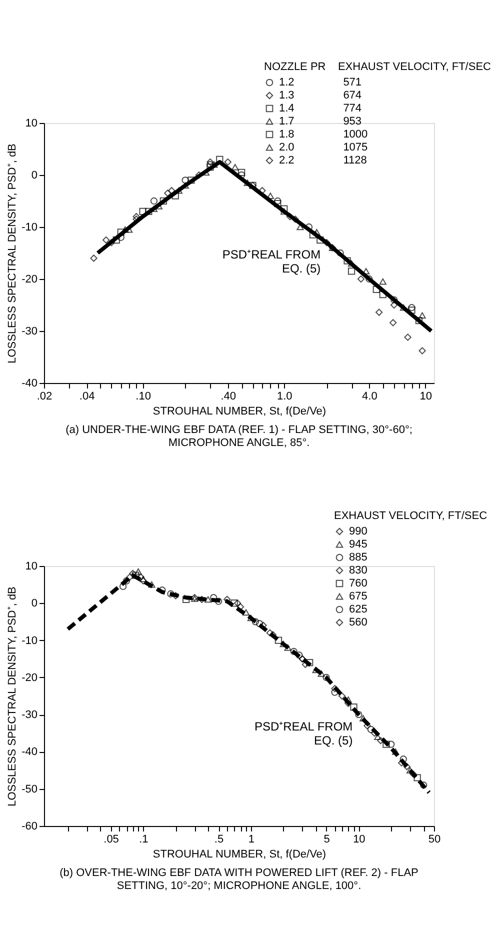 The width and height of the screenshot is (498, 946). I want to click on x-tick-label: 1.0, so click(284, 396).